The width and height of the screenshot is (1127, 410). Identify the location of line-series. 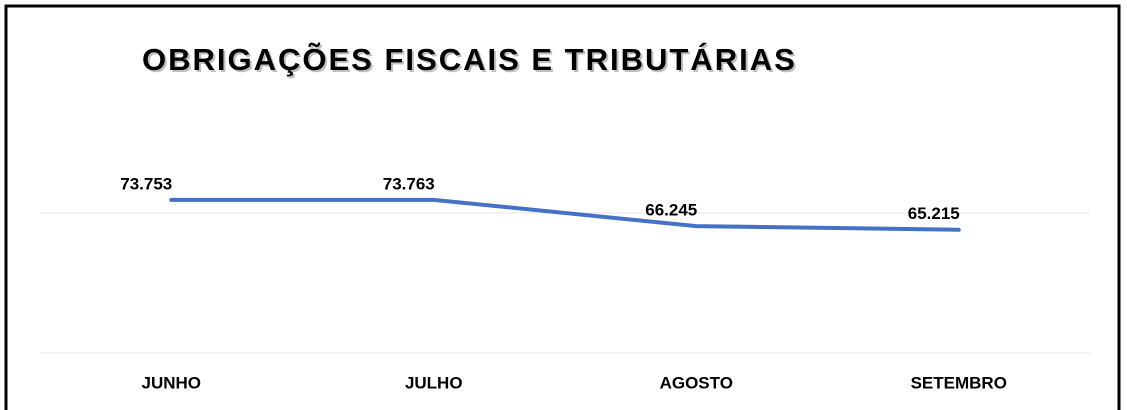
(565, 214).